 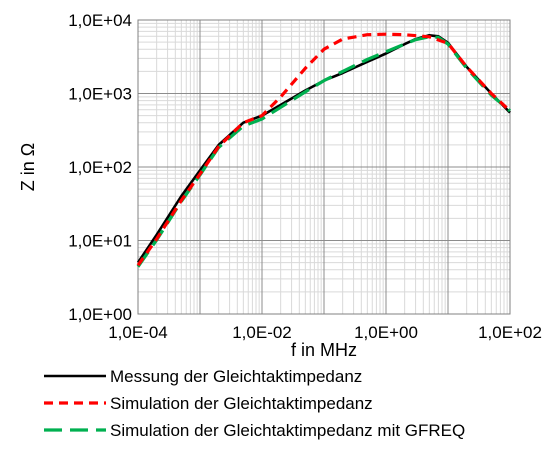 I want to click on y-tick-label: 1,0E+00, so click(x=100, y=314).